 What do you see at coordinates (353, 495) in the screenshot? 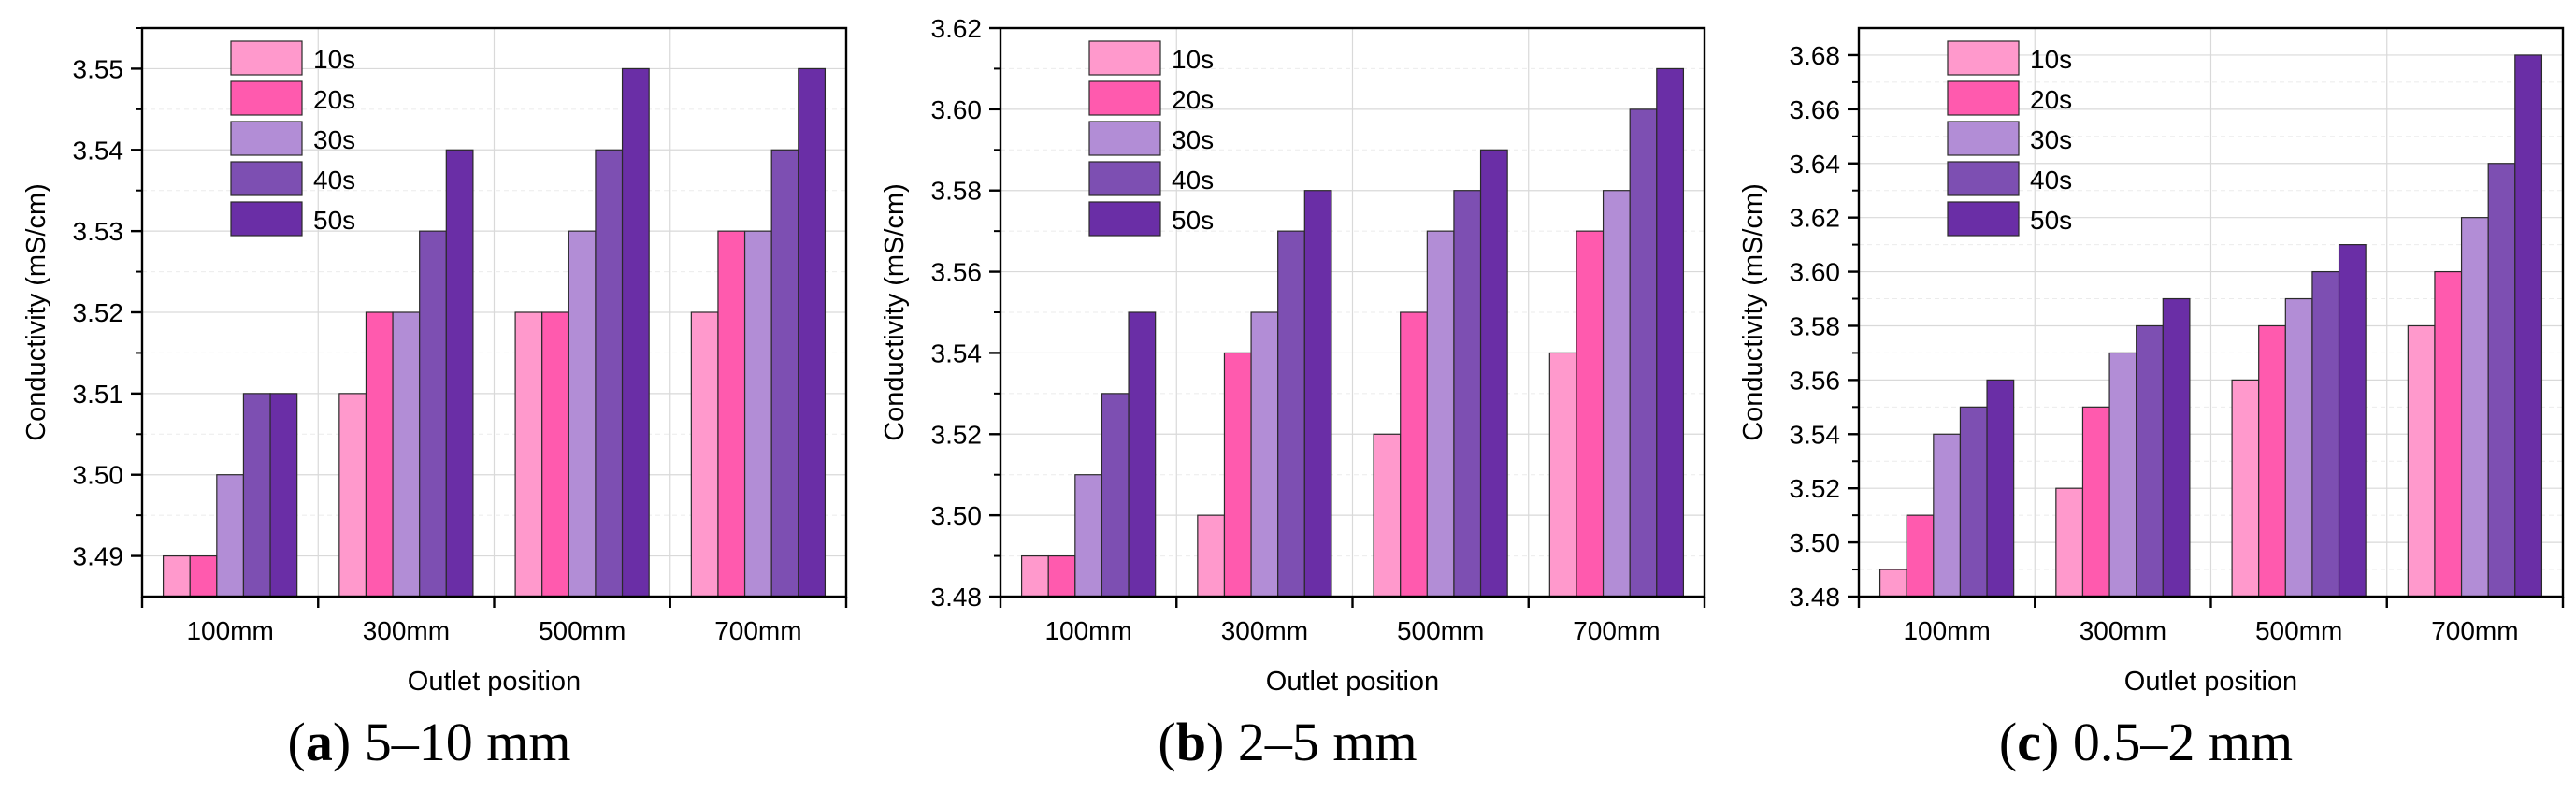
I see `chart-a-bar-10s-300mm` at bounding box center [353, 495].